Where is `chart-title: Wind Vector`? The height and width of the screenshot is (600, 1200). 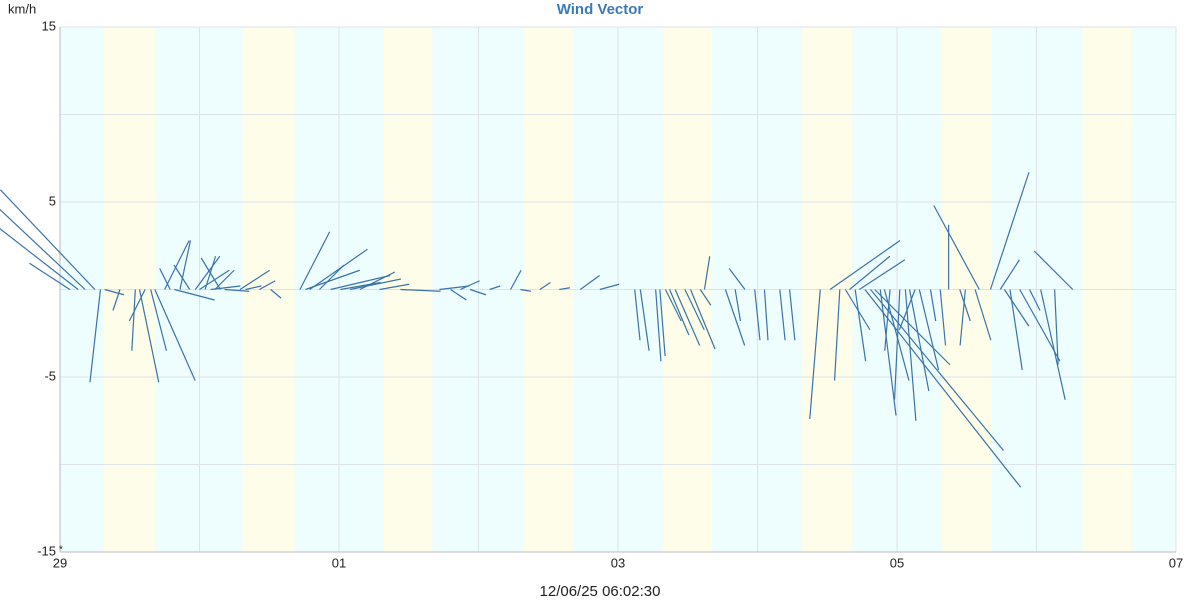 chart-title: Wind Vector is located at coordinates (600, 9).